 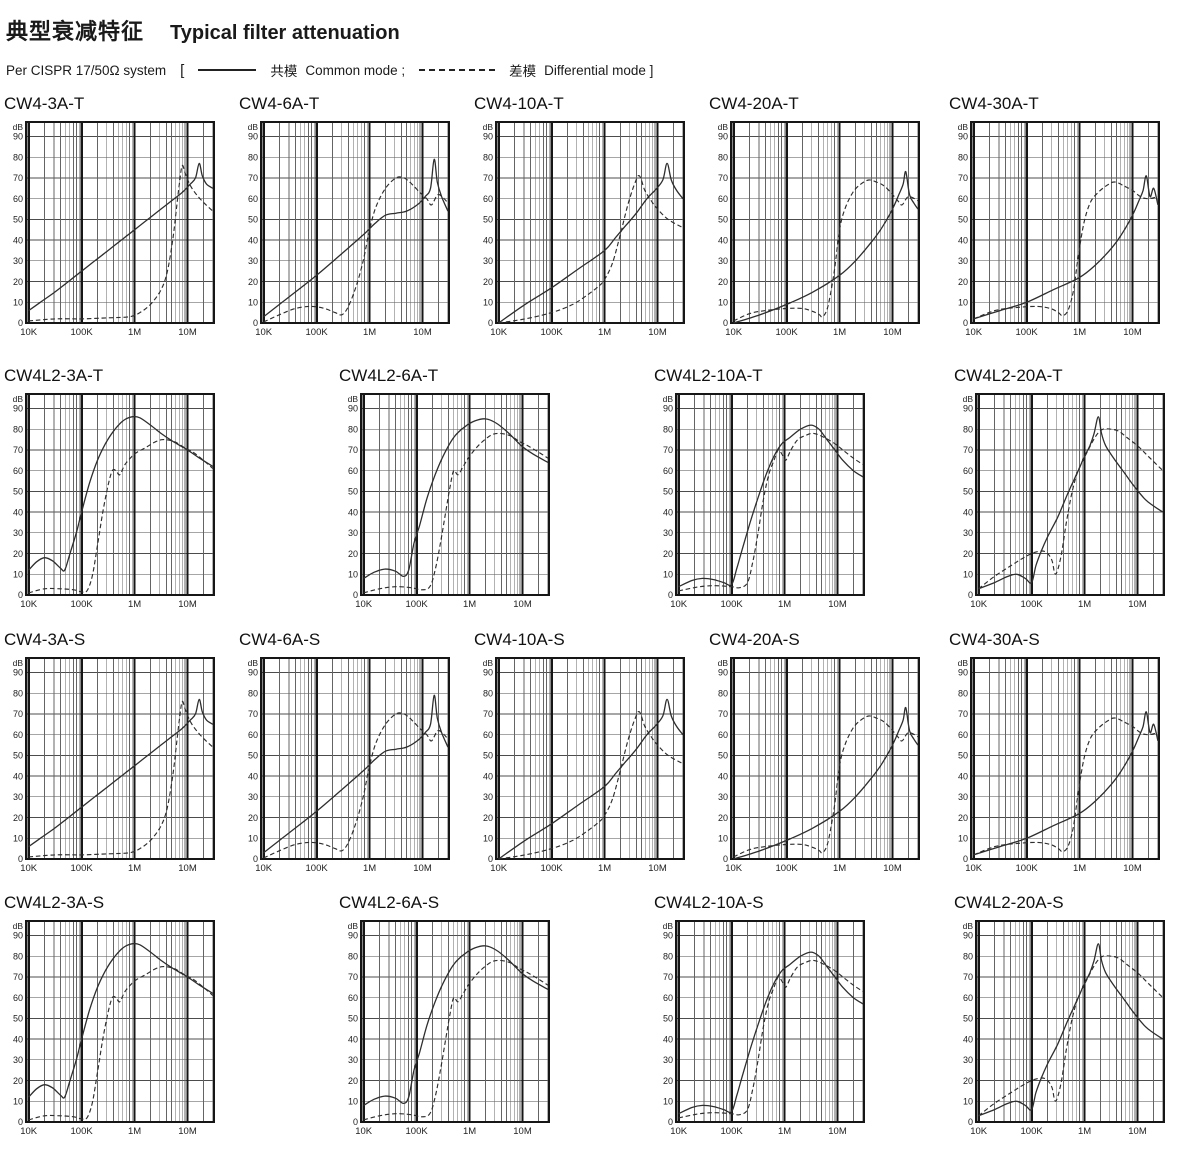 What do you see at coordinates (45, 639) in the screenshot?
I see `chart-title: CW4-3A-S` at bounding box center [45, 639].